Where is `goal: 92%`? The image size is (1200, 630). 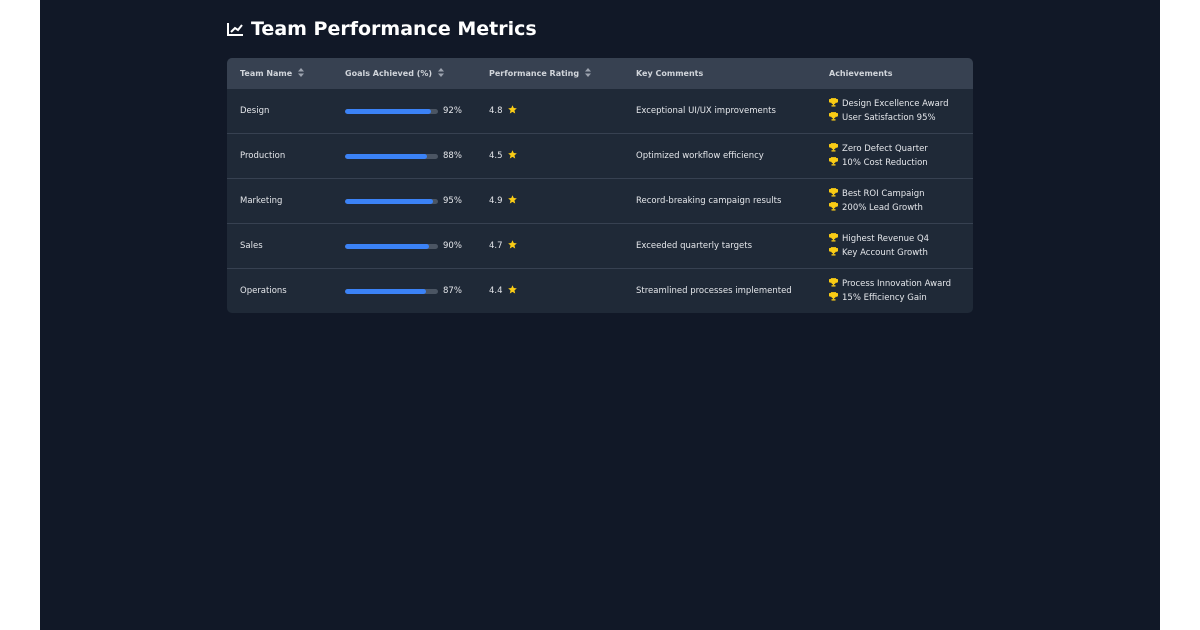 goal: 92% is located at coordinates (410, 111).